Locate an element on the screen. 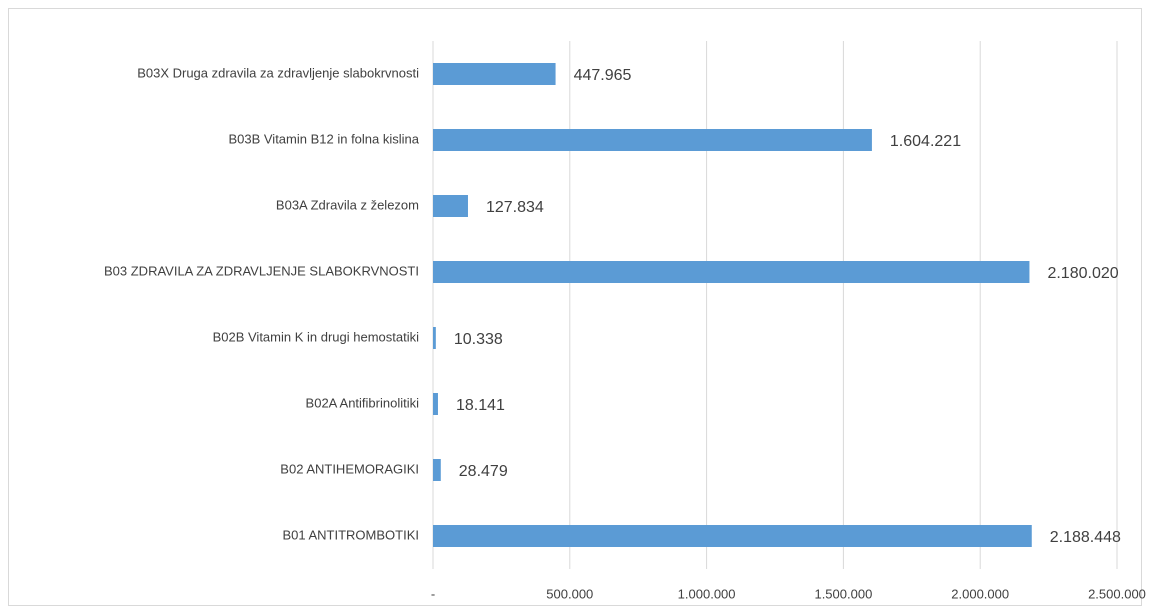  value-label: 127.834 is located at coordinates (515, 207).